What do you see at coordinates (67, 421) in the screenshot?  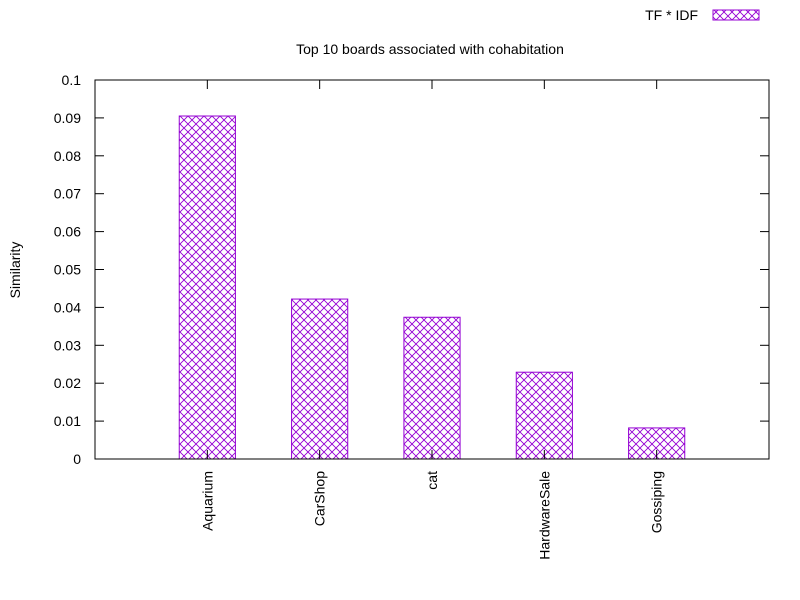 I see `y-tick-label: 0.01` at bounding box center [67, 421].